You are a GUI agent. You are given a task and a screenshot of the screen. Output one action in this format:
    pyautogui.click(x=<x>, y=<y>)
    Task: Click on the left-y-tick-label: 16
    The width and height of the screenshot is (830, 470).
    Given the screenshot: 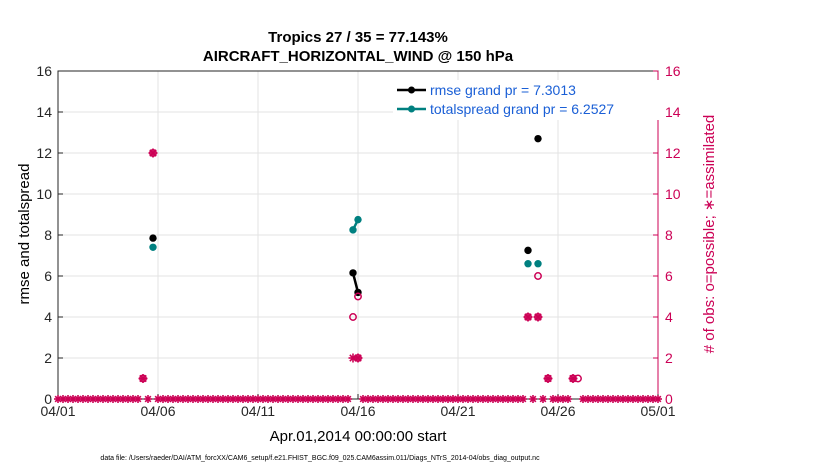 What is the action you would take?
    pyautogui.click(x=44, y=71)
    